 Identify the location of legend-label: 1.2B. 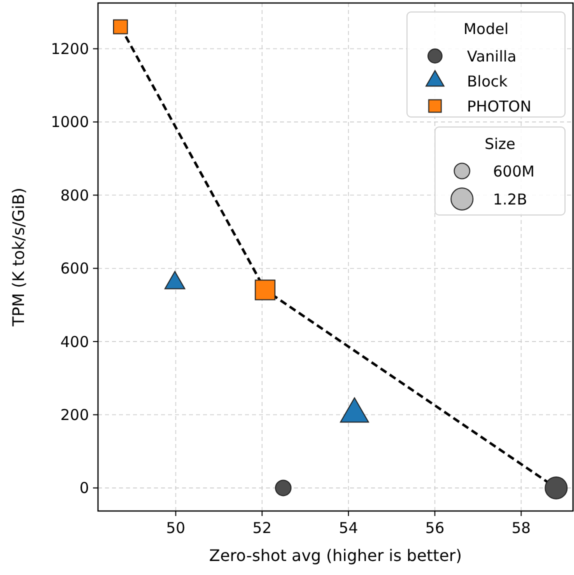
(510, 199).